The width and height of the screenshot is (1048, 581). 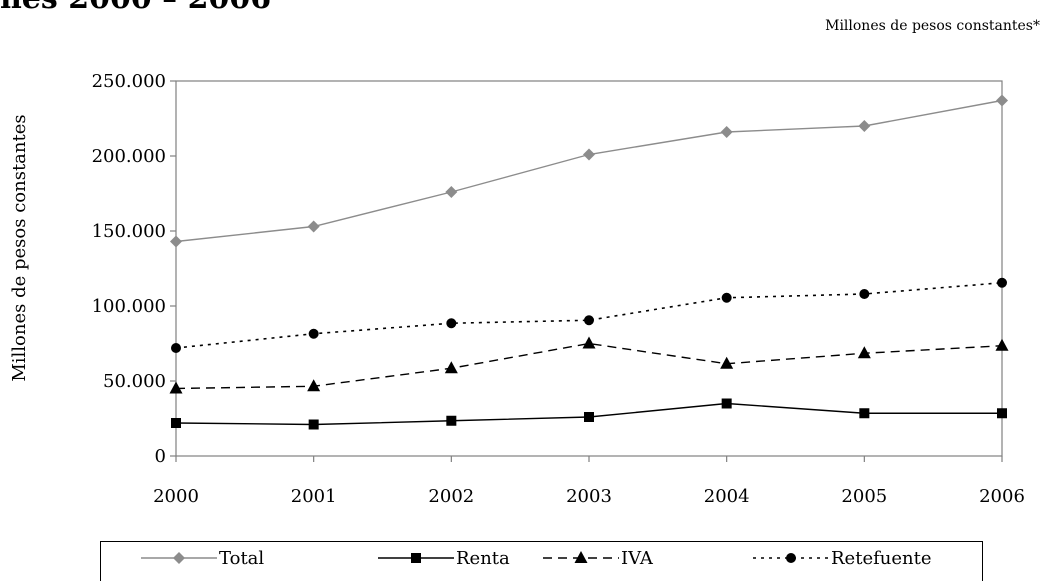 What do you see at coordinates (134, 381) in the screenshot?
I see `y-tick-label: 50.000` at bounding box center [134, 381].